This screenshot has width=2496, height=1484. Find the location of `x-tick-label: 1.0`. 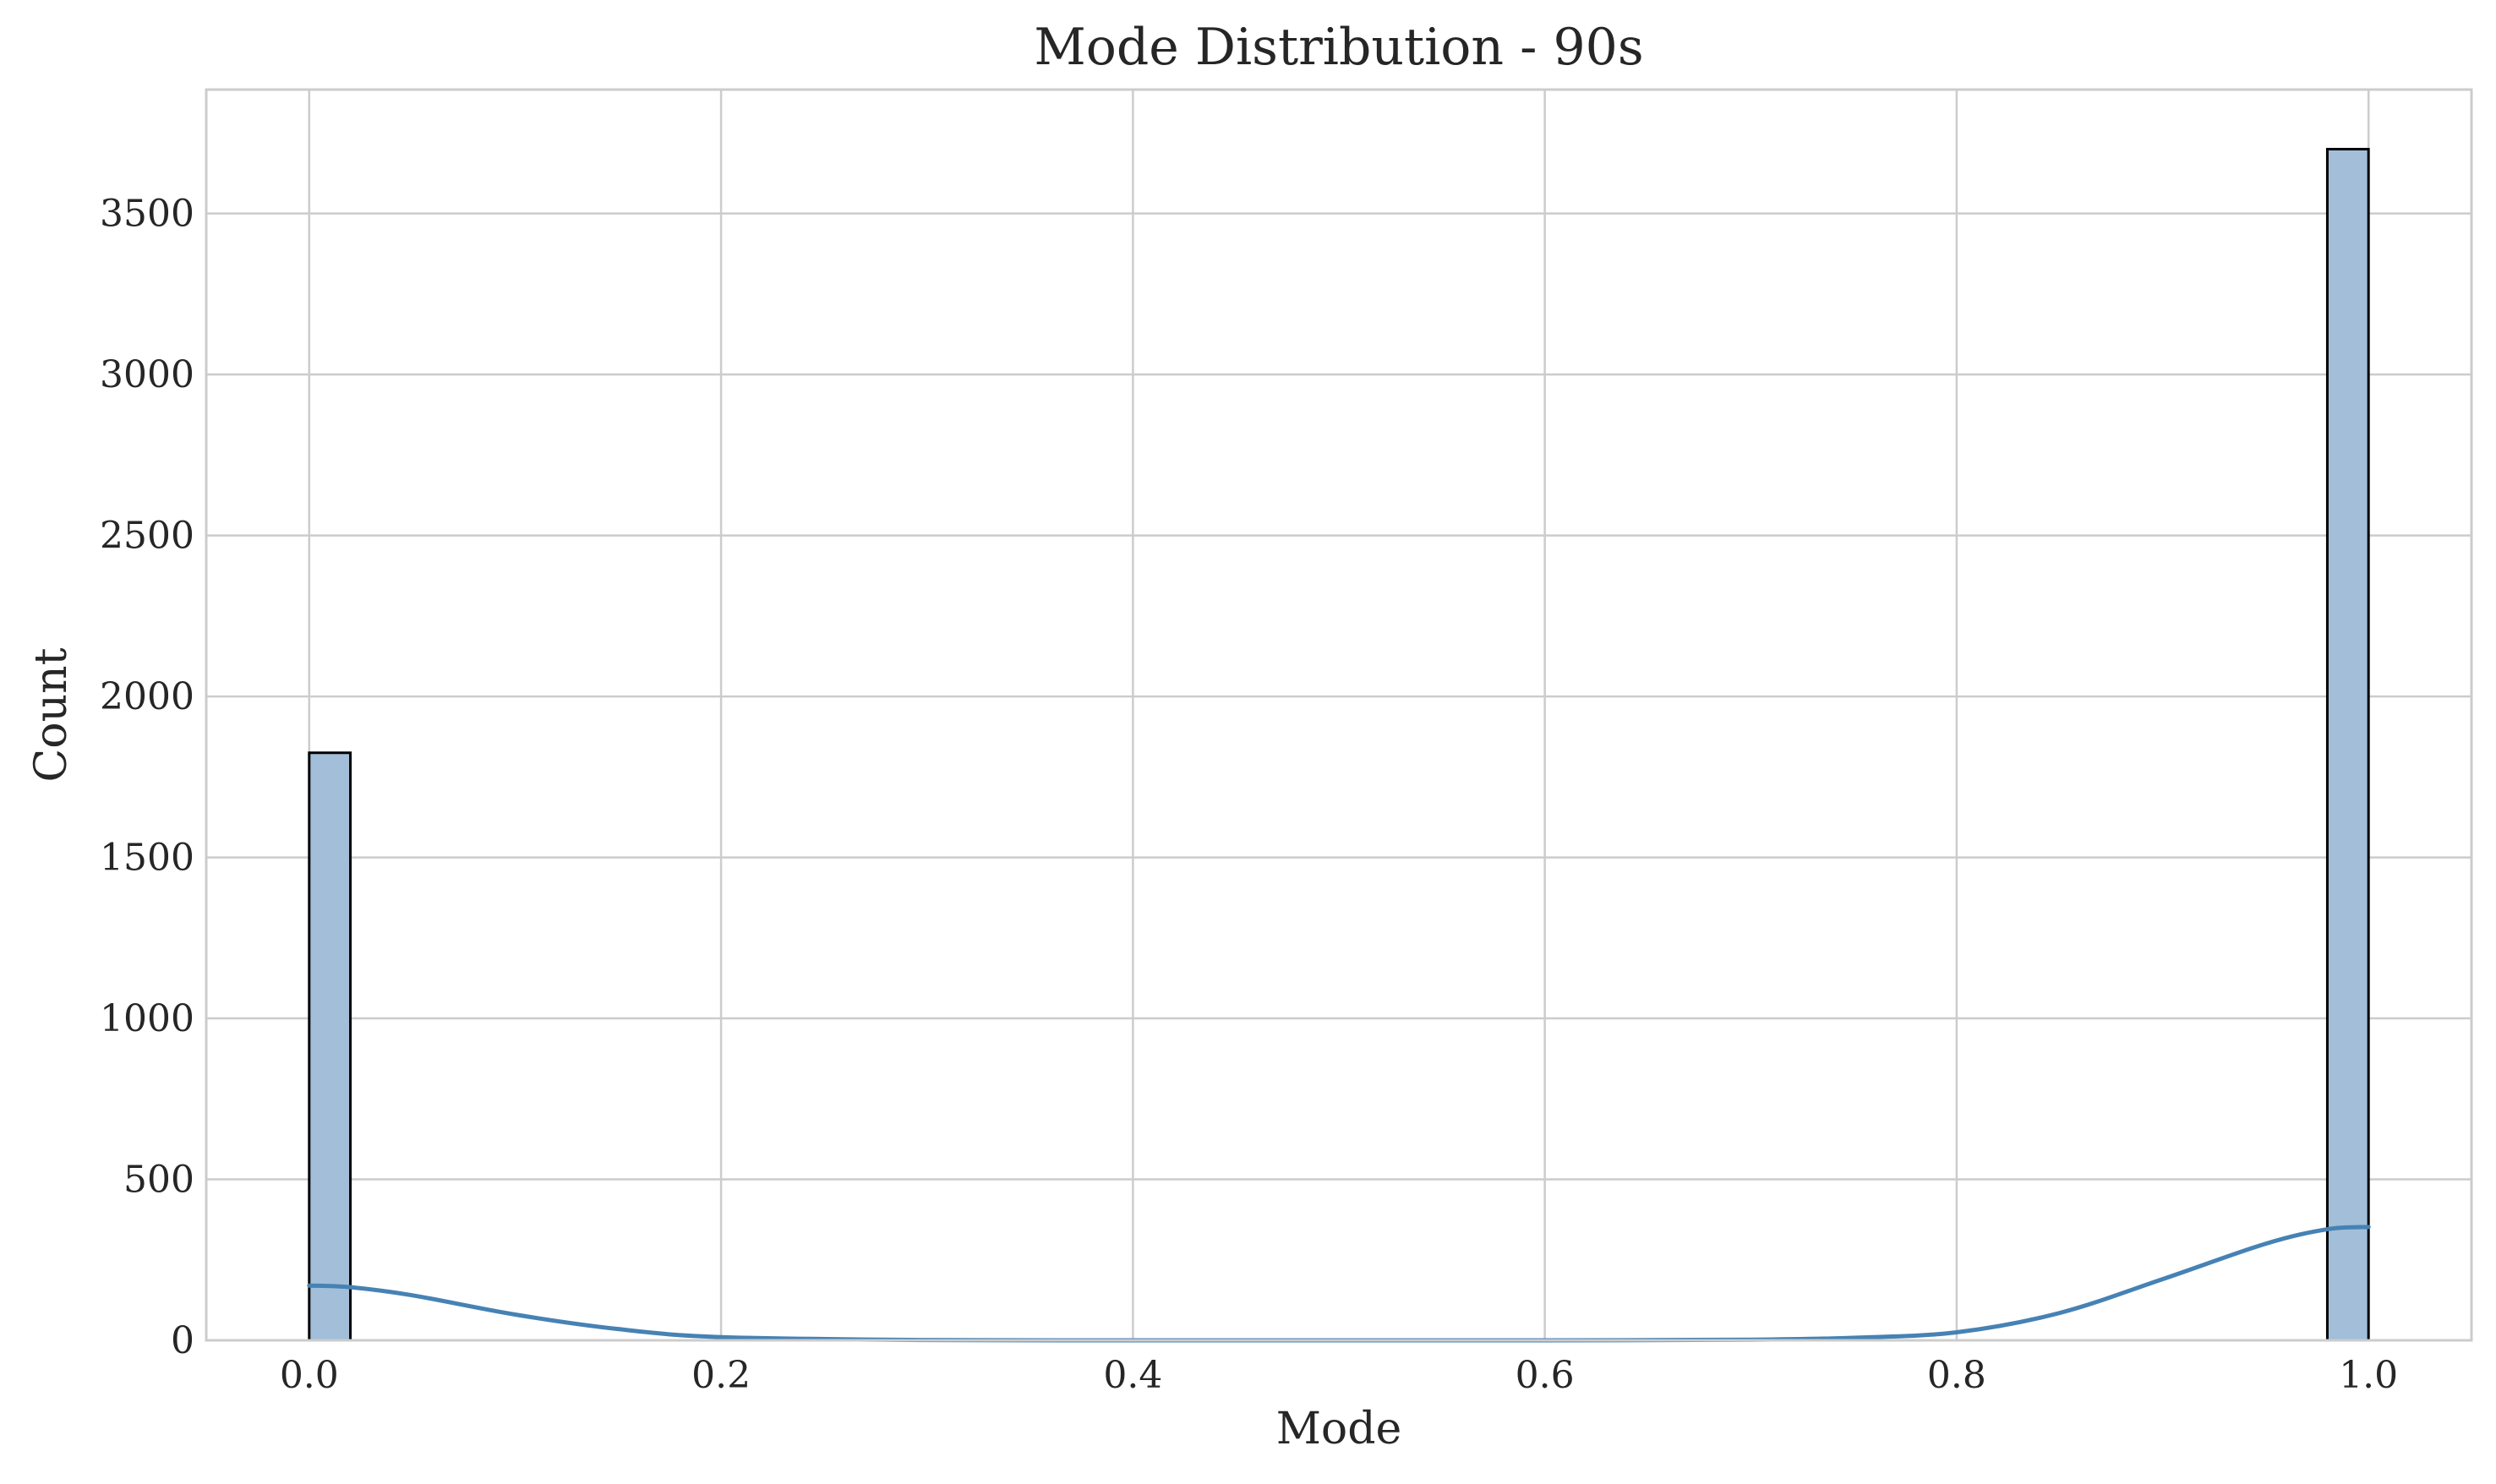

x-tick-label: 1.0 is located at coordinates (2368, 1375).